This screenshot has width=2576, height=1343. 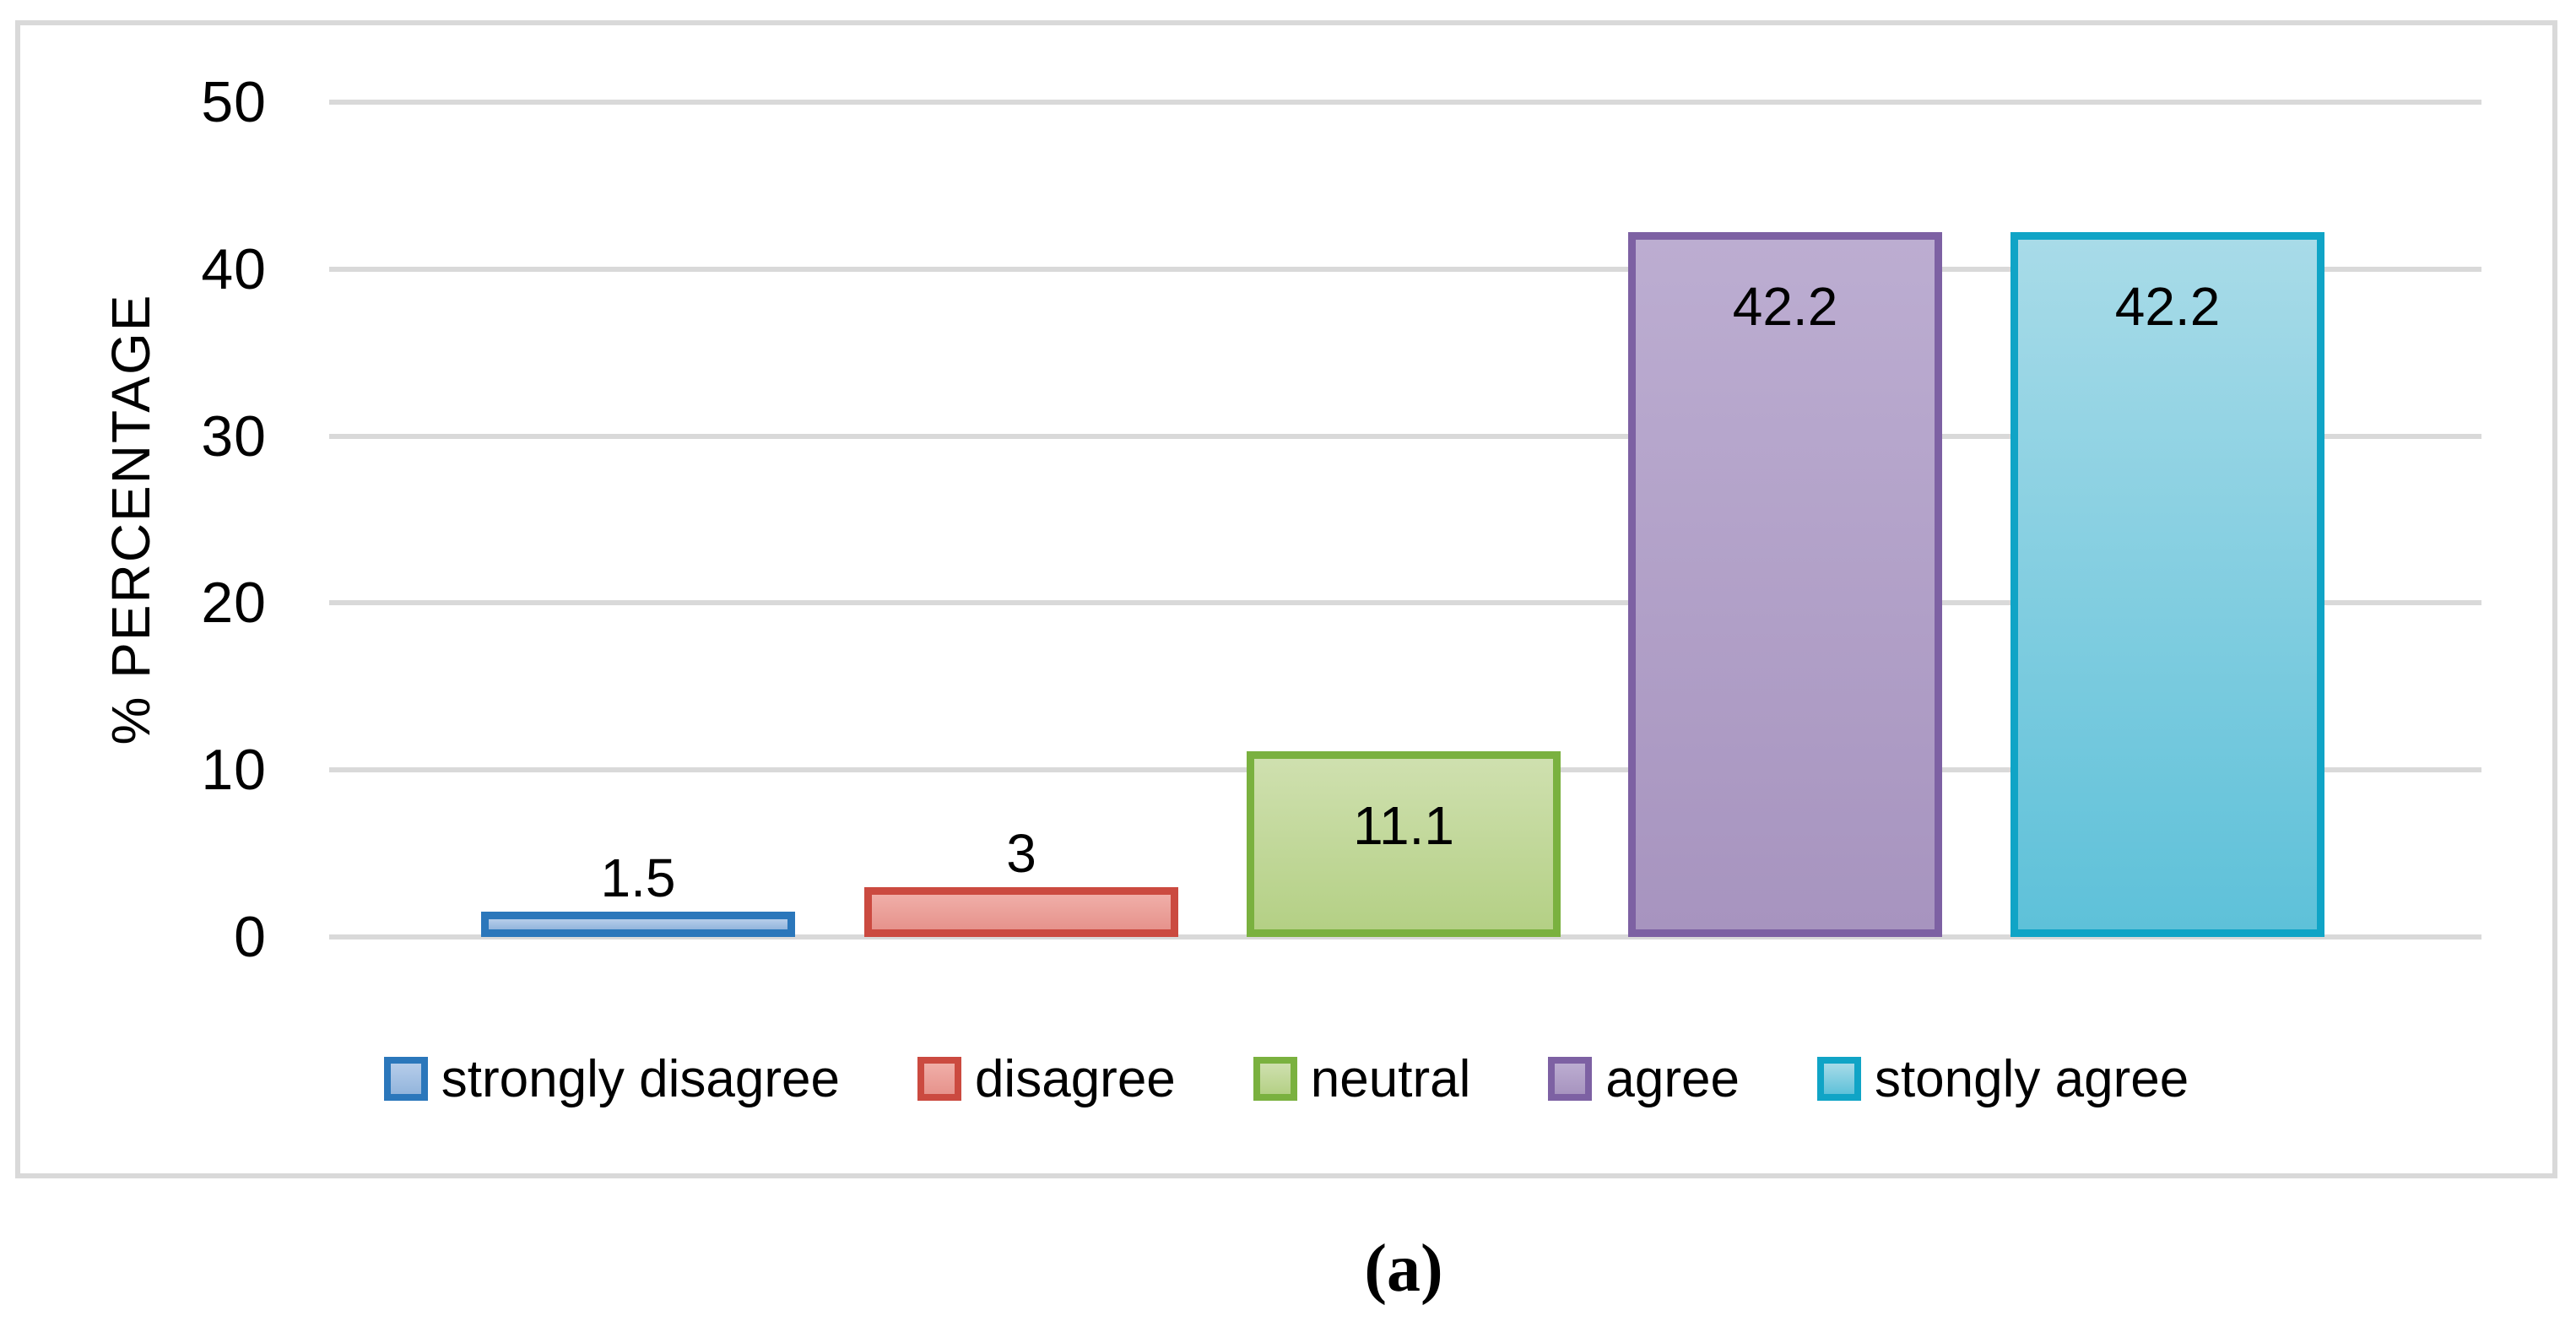 I want to click on legend-marker-strongly-disagree, so click(x=405, y=1079).